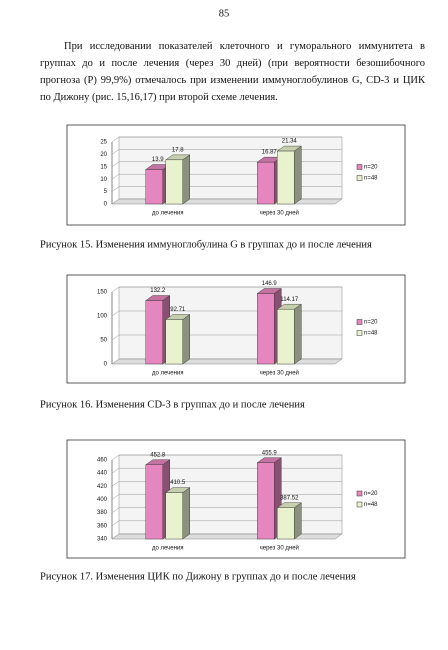 The image size is (448, 650). What do you see at coordinates (103, 341) in the screenshot?
I see `y-tick-label: 50` at bounding box center [103, 341].